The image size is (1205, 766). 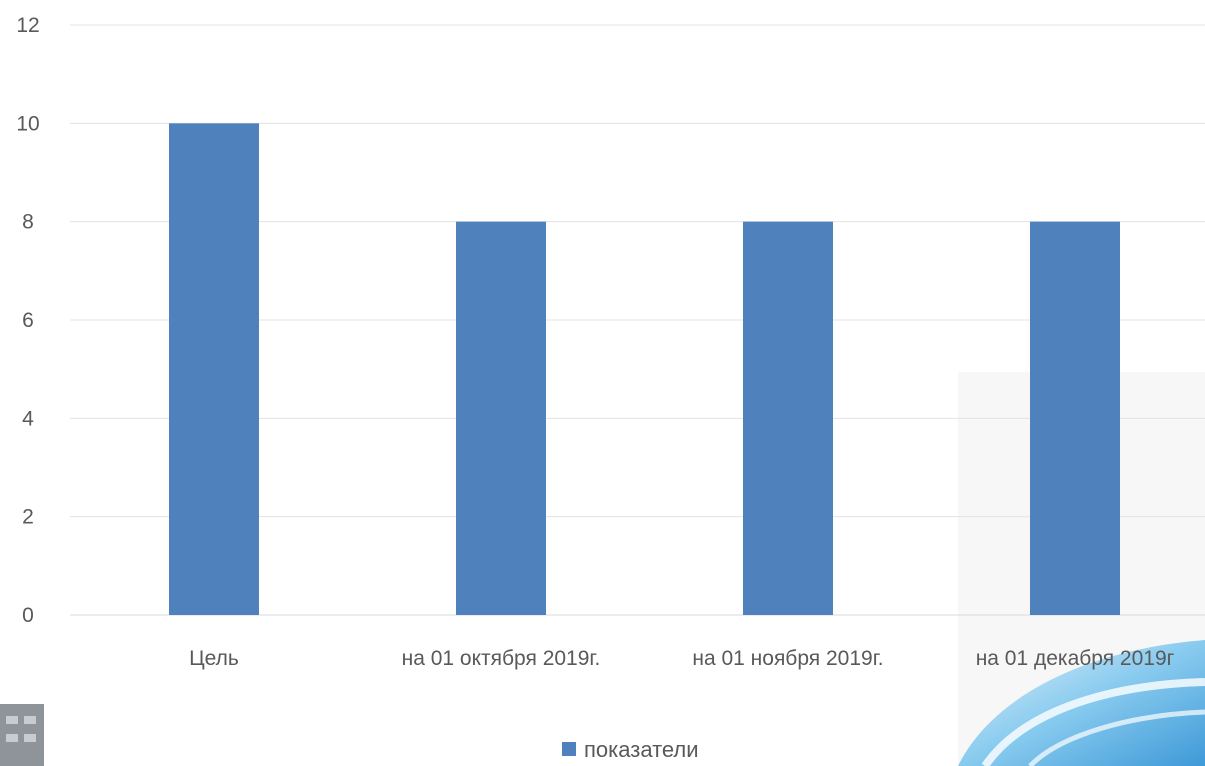 What do you see at coordinates (1075, 658) in the screenshot?
I see `x-category-label: на 01 декабря 2019г` at bounding box center [1075, 658].